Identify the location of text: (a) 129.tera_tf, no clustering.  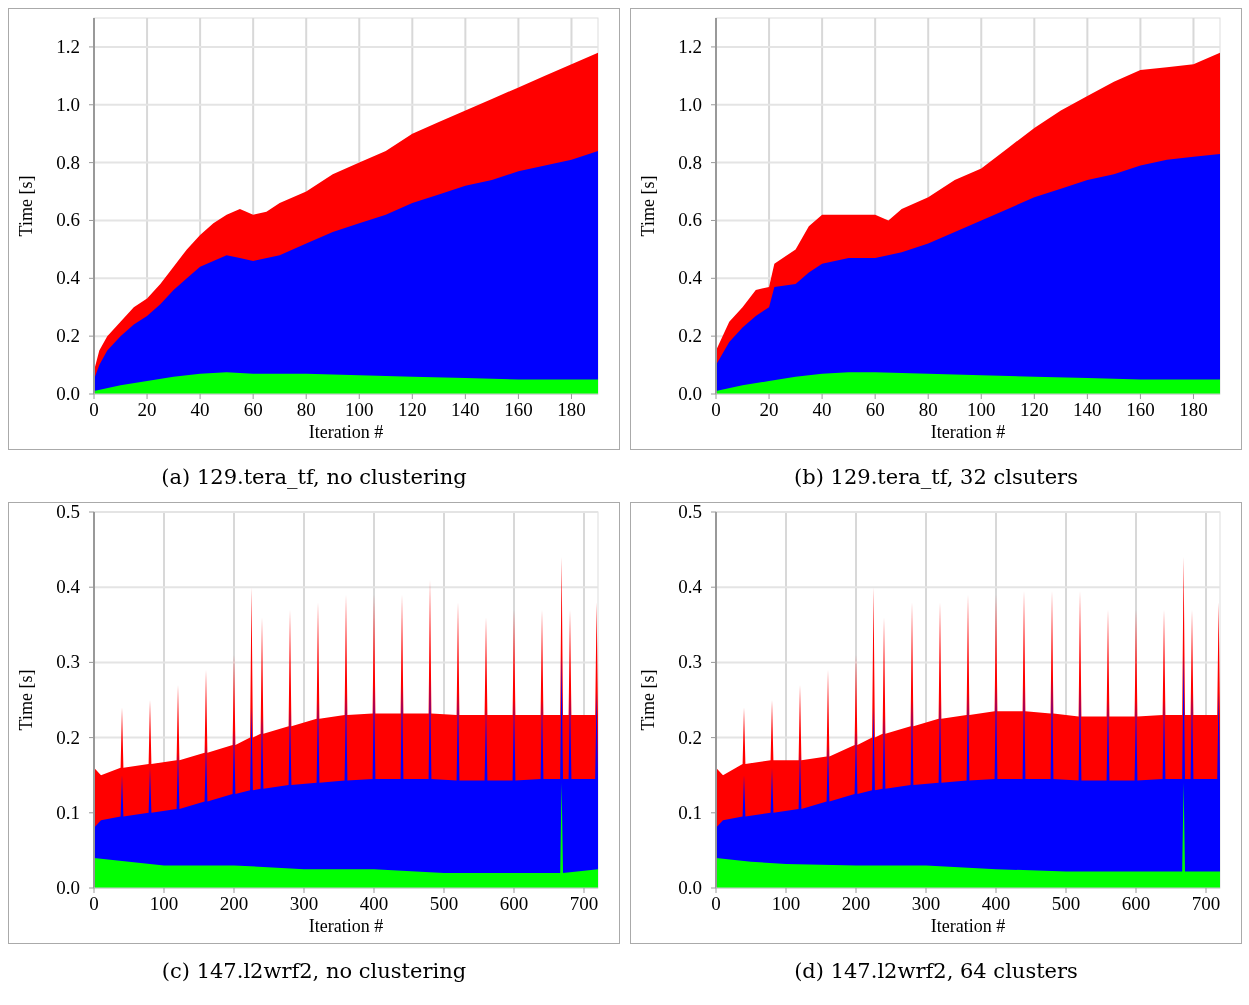
(314, 477).